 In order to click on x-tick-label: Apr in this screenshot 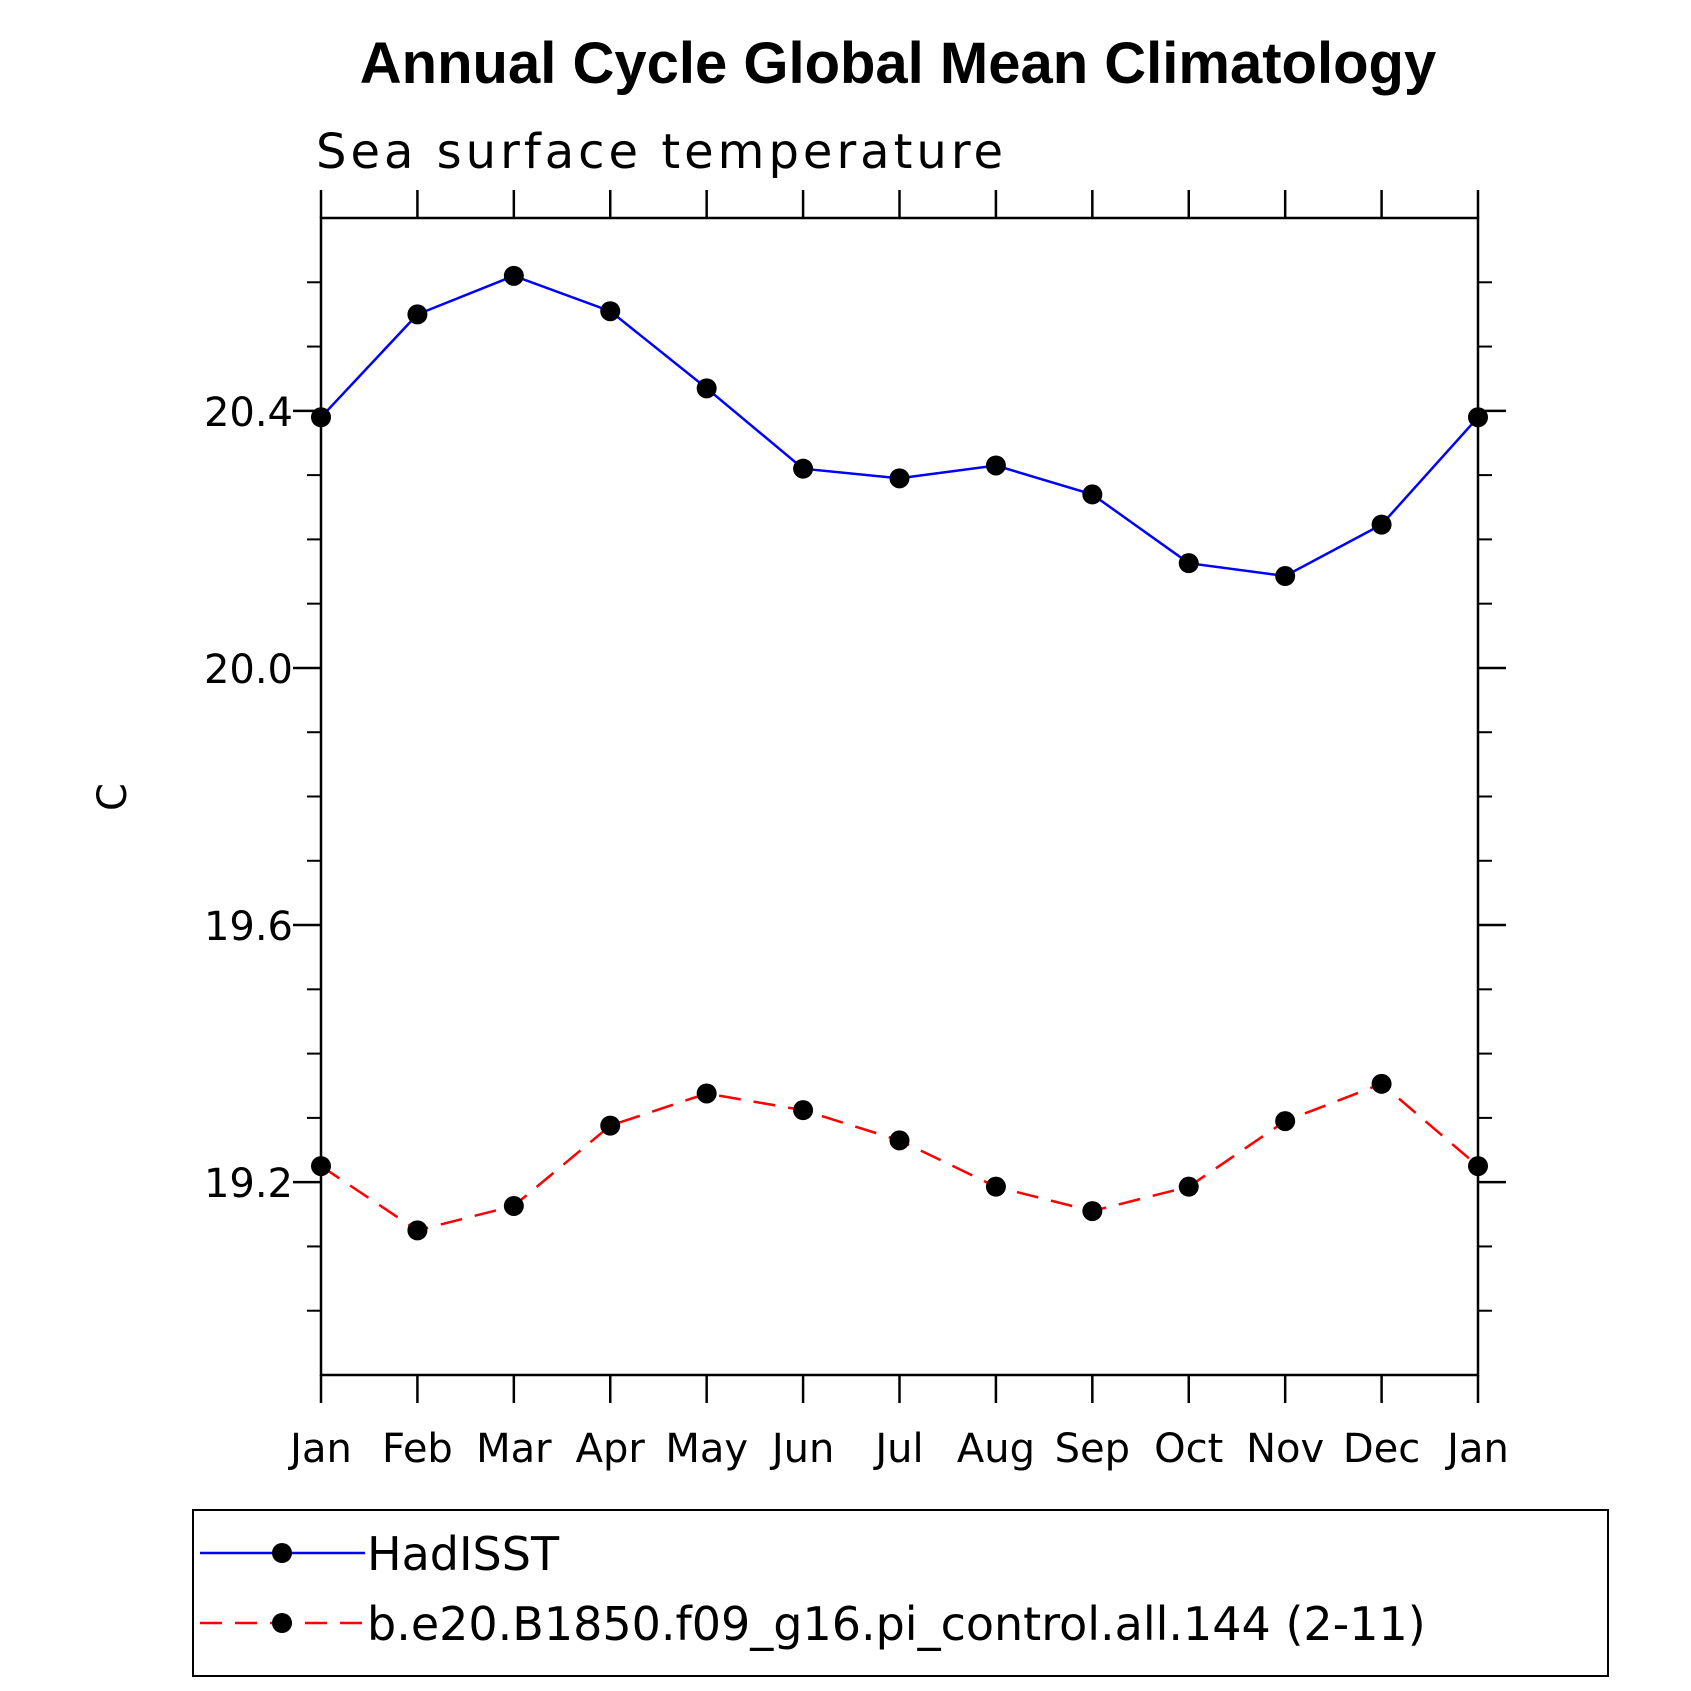, I will do `click(611, 1449)`.